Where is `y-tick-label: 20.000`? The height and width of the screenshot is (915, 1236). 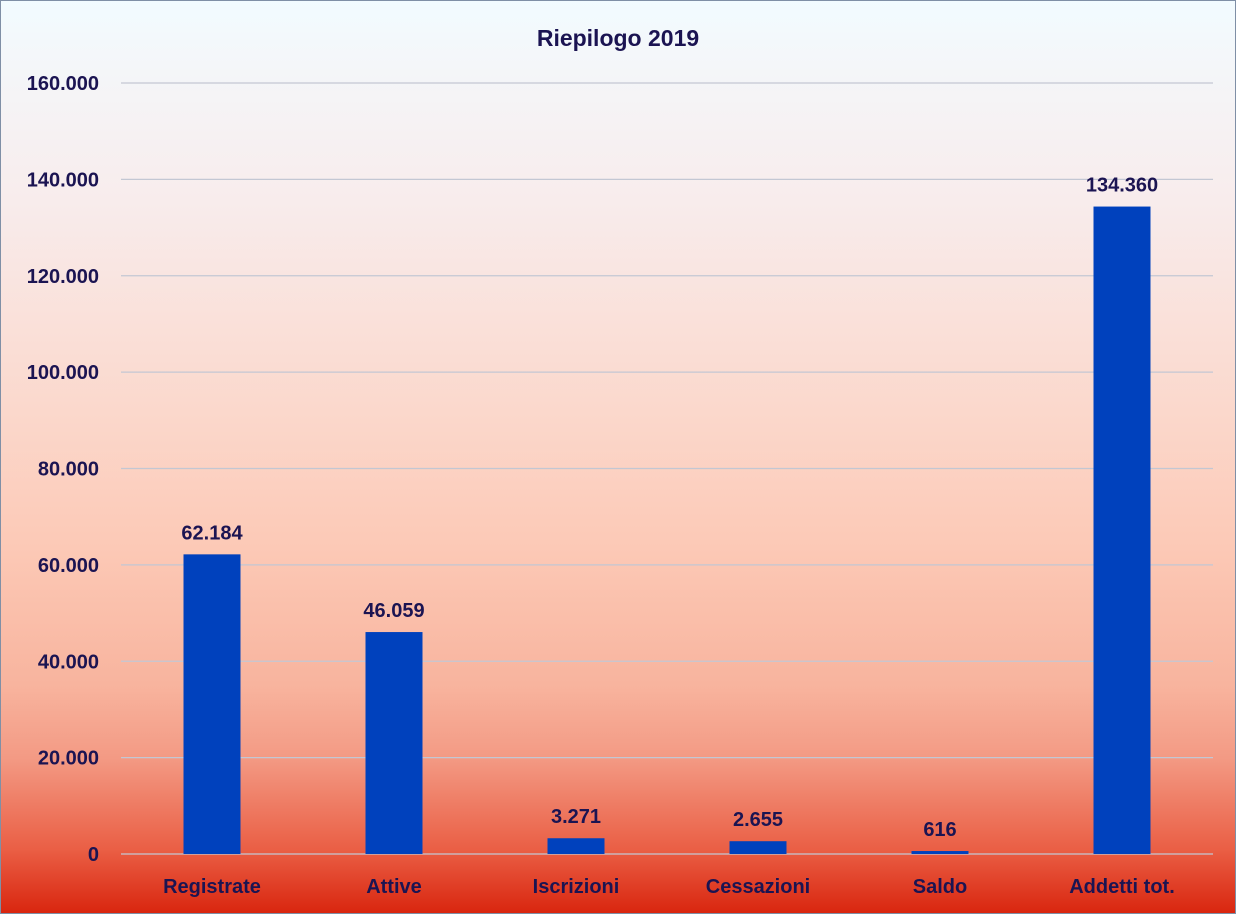
y-tick-label: 20.000 is located at coordinates (68, 759).